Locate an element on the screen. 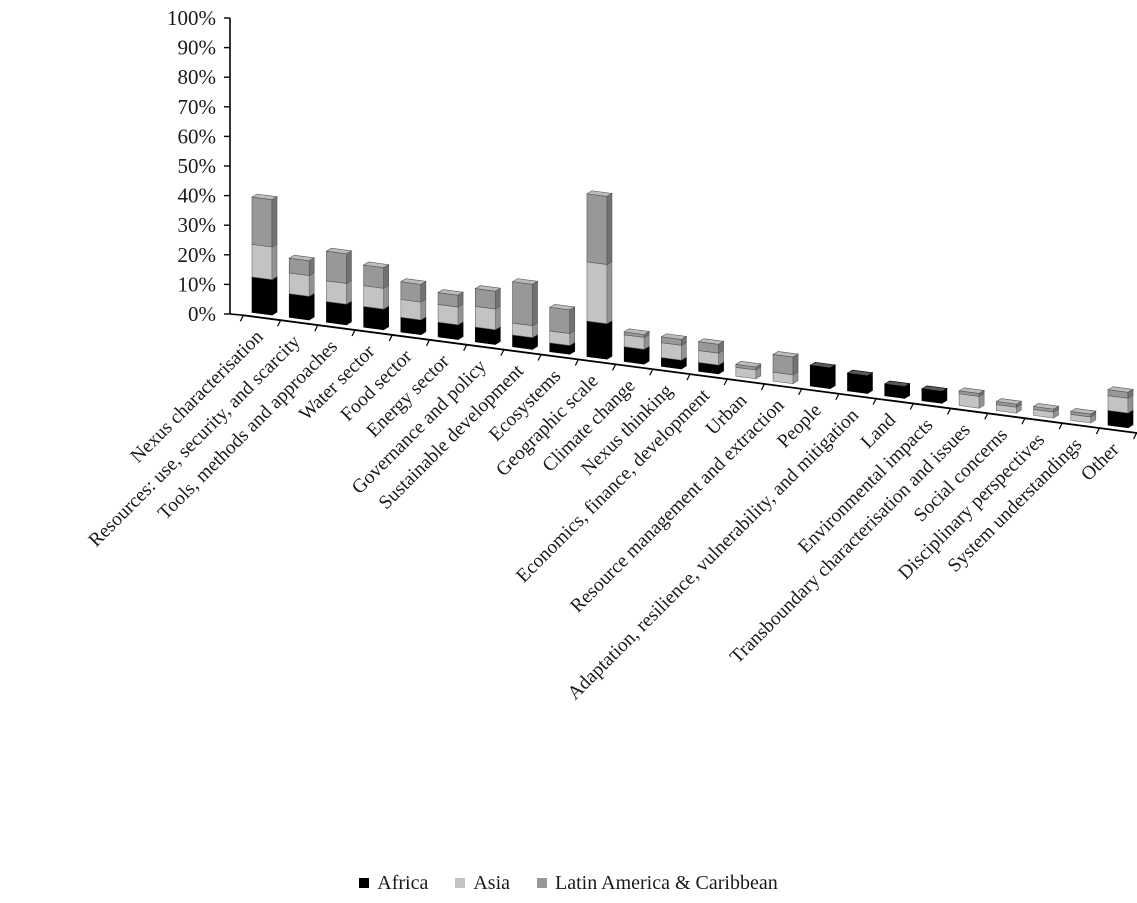 The width and height of the screenshot is (1137, 903). legend-item-africa: Africa is located at coordinates (393, 883).